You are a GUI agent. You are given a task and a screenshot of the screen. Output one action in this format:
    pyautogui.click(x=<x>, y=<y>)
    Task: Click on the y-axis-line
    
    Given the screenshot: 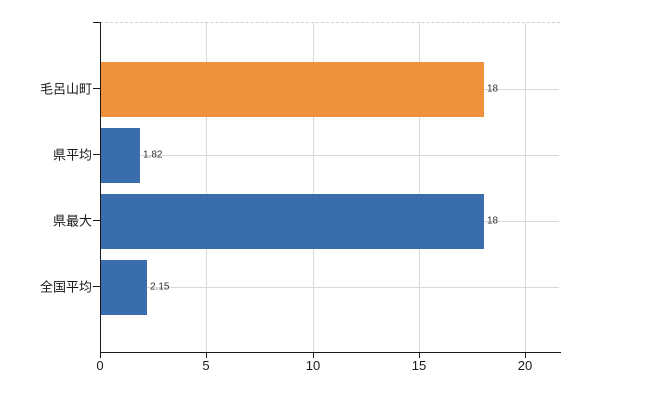 What is the action you would take?
    pyautogui.click(x=100, y=187)
    